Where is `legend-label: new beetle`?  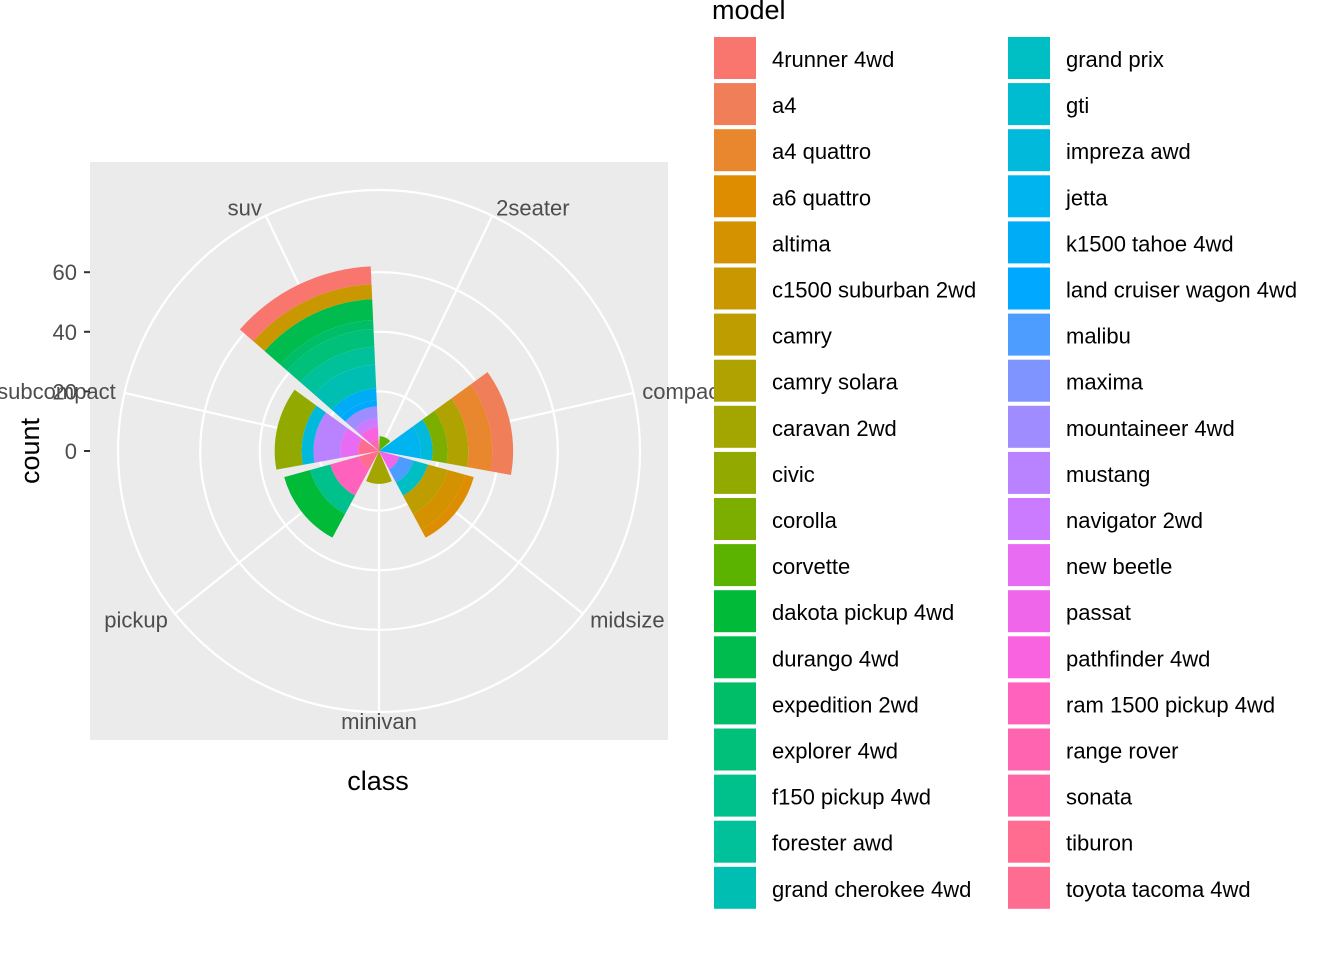
legend-label: new beetle is located at coordinates (1119, 566).